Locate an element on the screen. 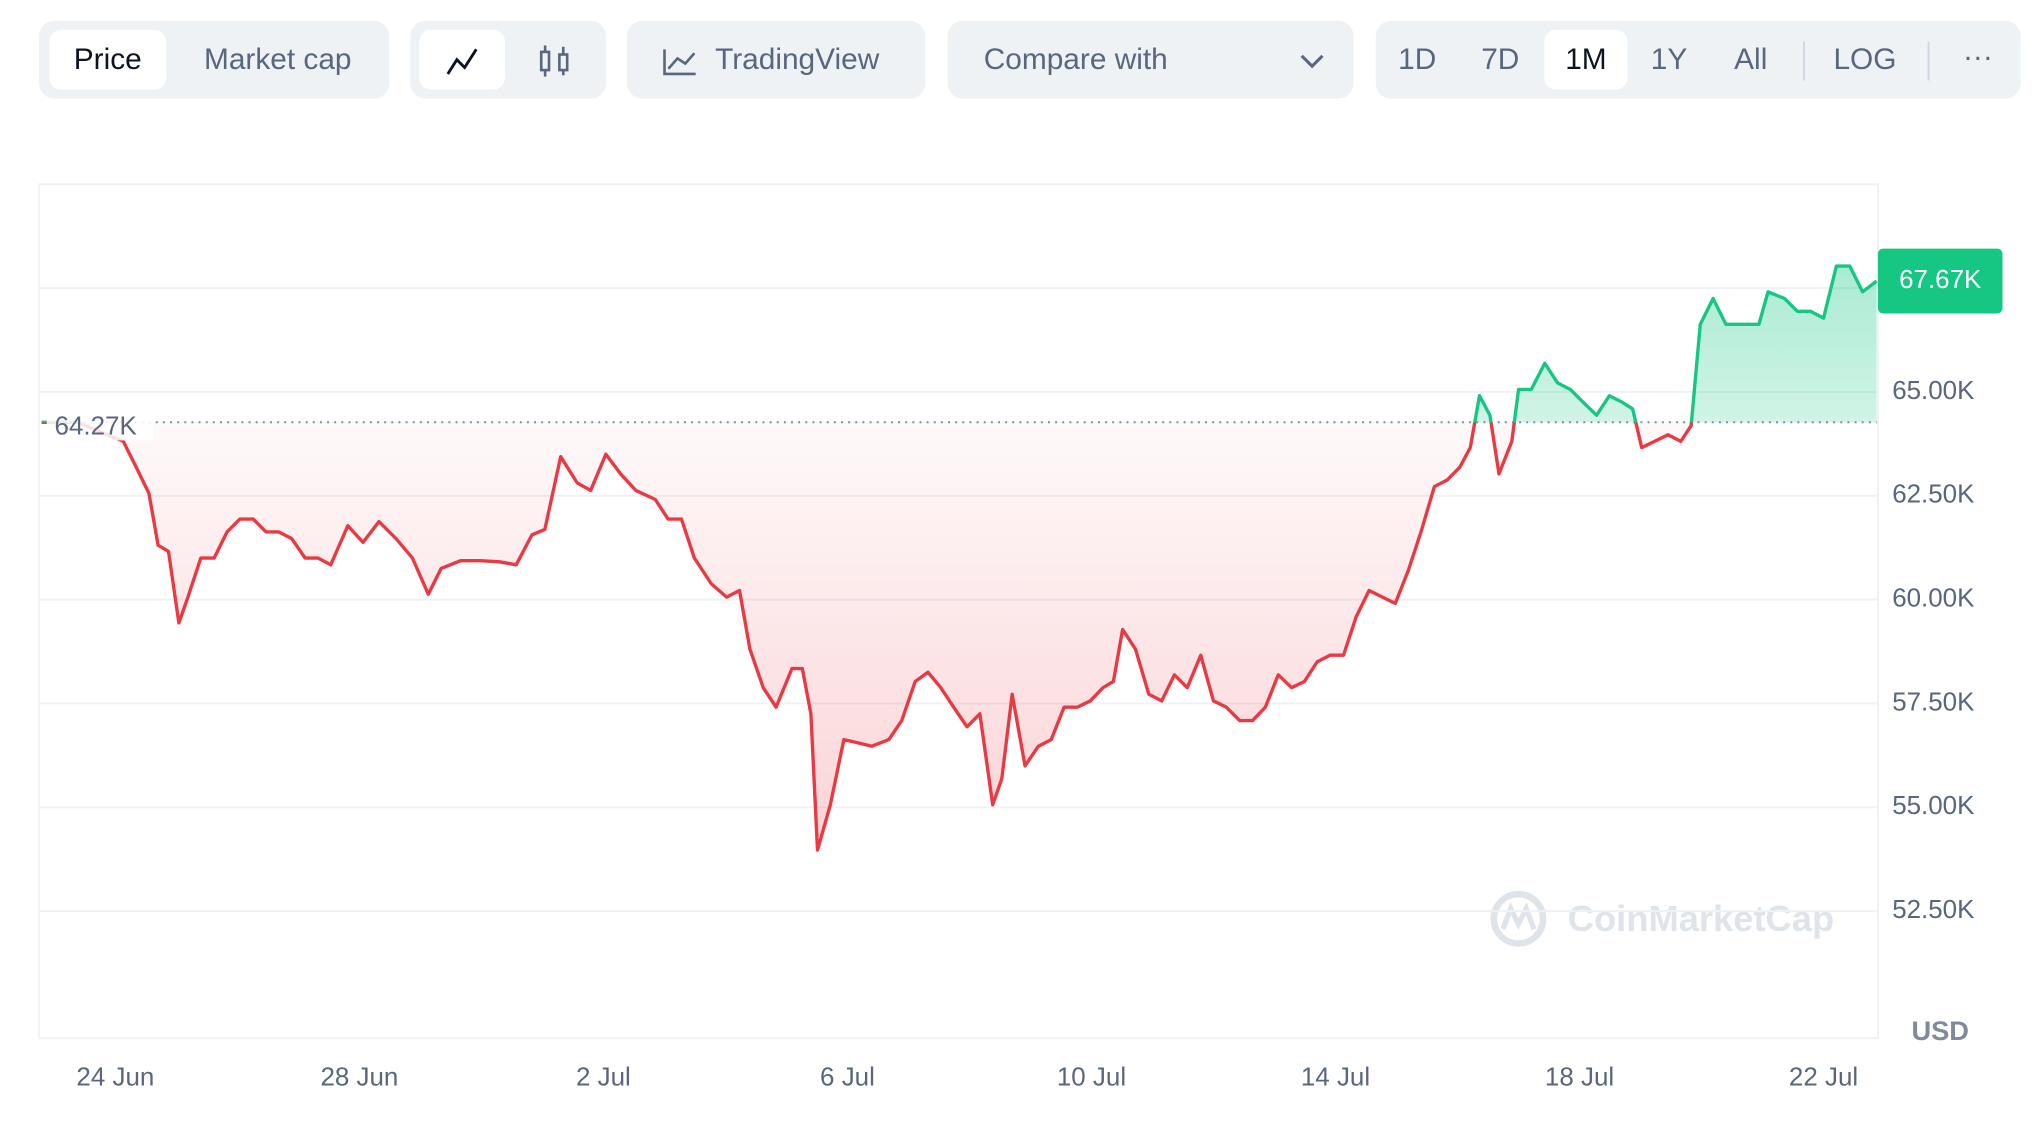  active-tab is located at coordinates (108, 59).